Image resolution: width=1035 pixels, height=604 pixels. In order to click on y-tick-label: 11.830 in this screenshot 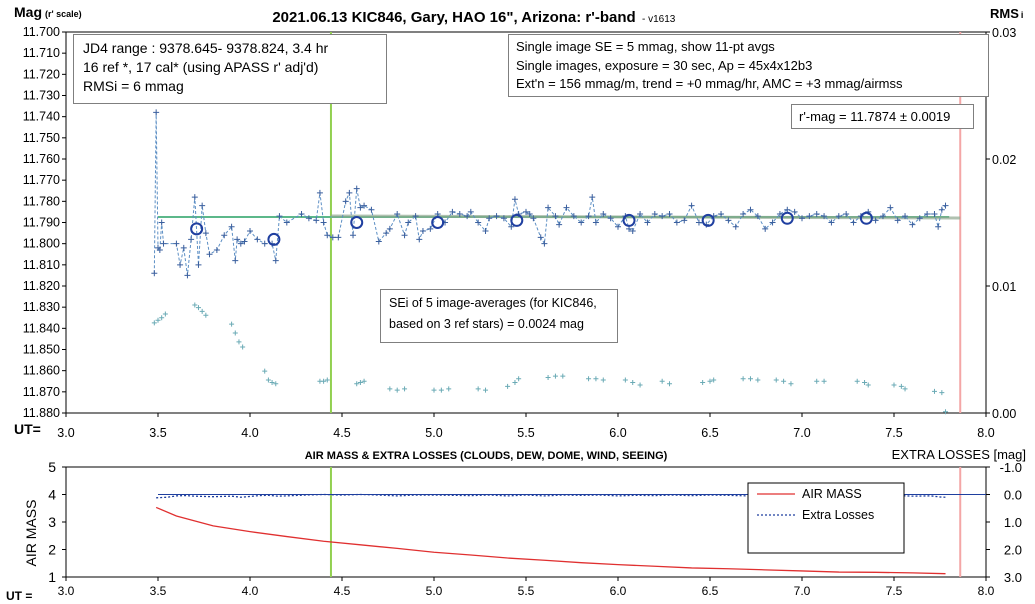, I will do `click(41, 307)`.